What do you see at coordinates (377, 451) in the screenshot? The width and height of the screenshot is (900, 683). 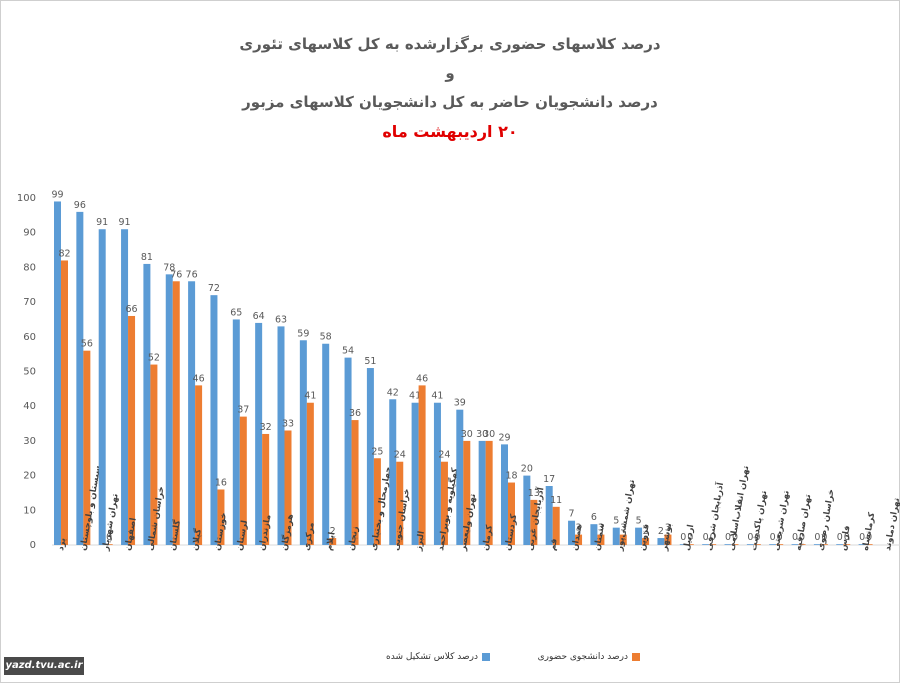 I see `data-label-students: 25` at bounding box center [377, 451].